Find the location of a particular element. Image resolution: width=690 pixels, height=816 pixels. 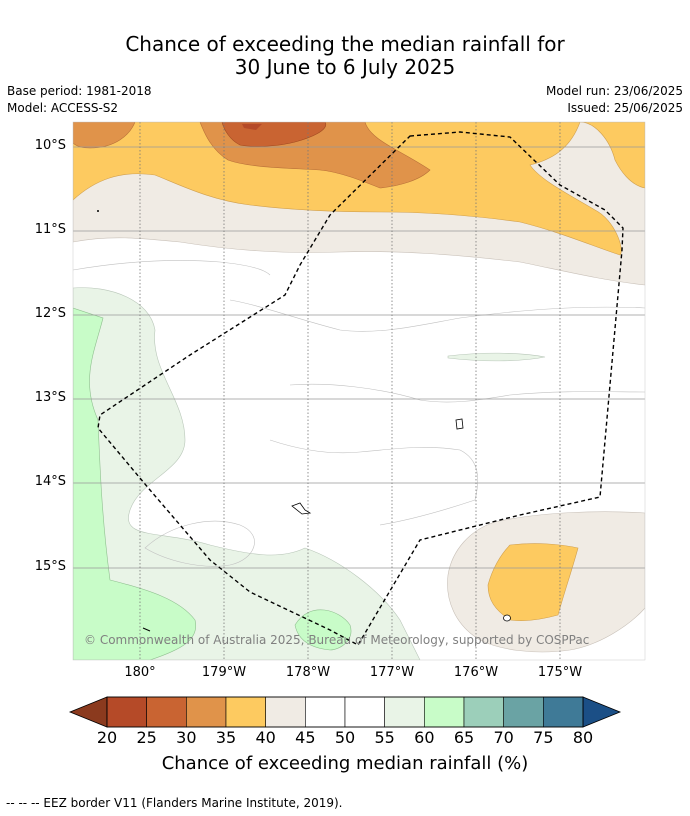

colorbar-tick-label: 70 is located at coordinates (503, 737).